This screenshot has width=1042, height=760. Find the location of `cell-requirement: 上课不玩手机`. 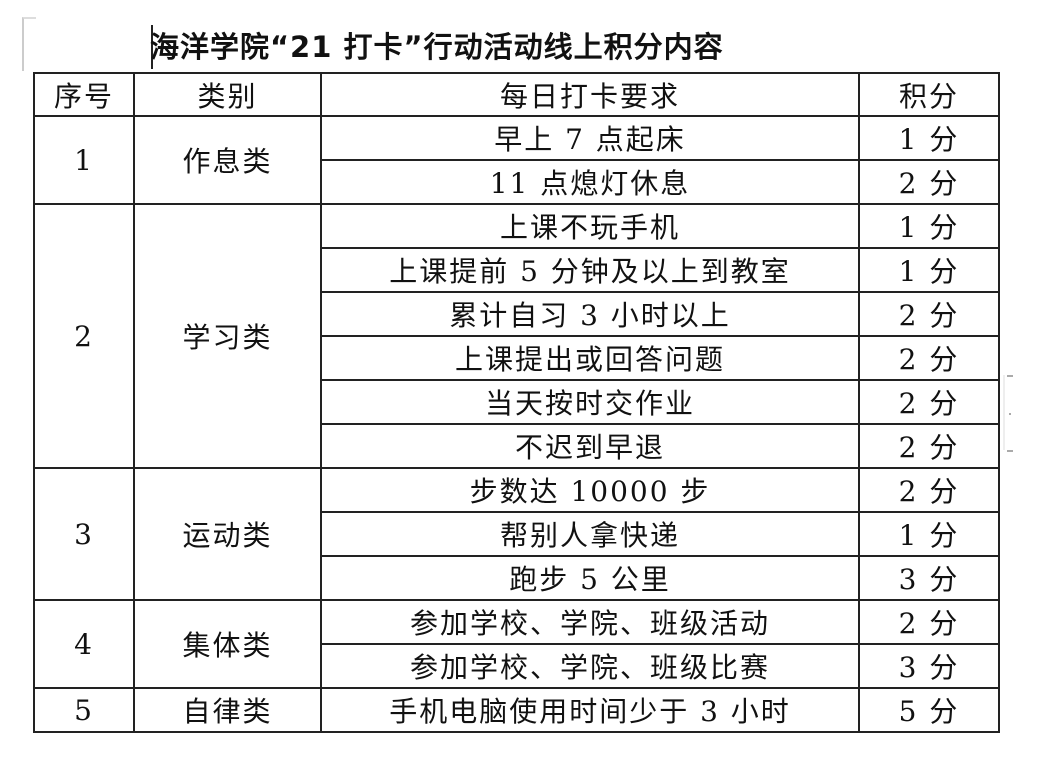

cell-requirement: 上课不玩手机 is located at coordinates (590, 226).